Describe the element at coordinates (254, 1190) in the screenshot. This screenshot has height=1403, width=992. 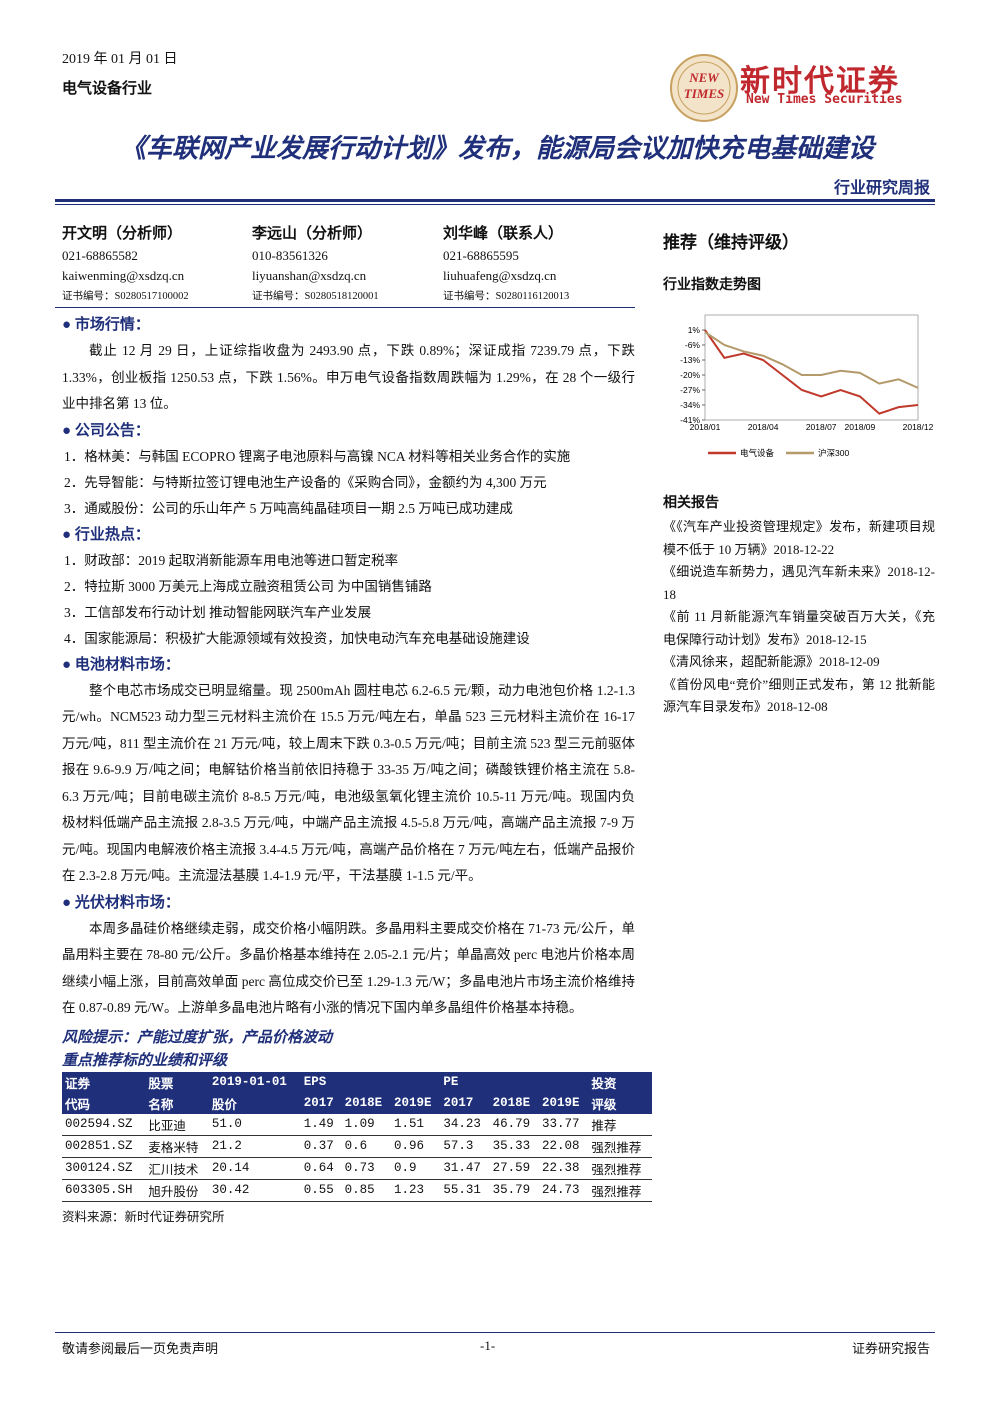
I see `table-cell: 30.42` at that location.